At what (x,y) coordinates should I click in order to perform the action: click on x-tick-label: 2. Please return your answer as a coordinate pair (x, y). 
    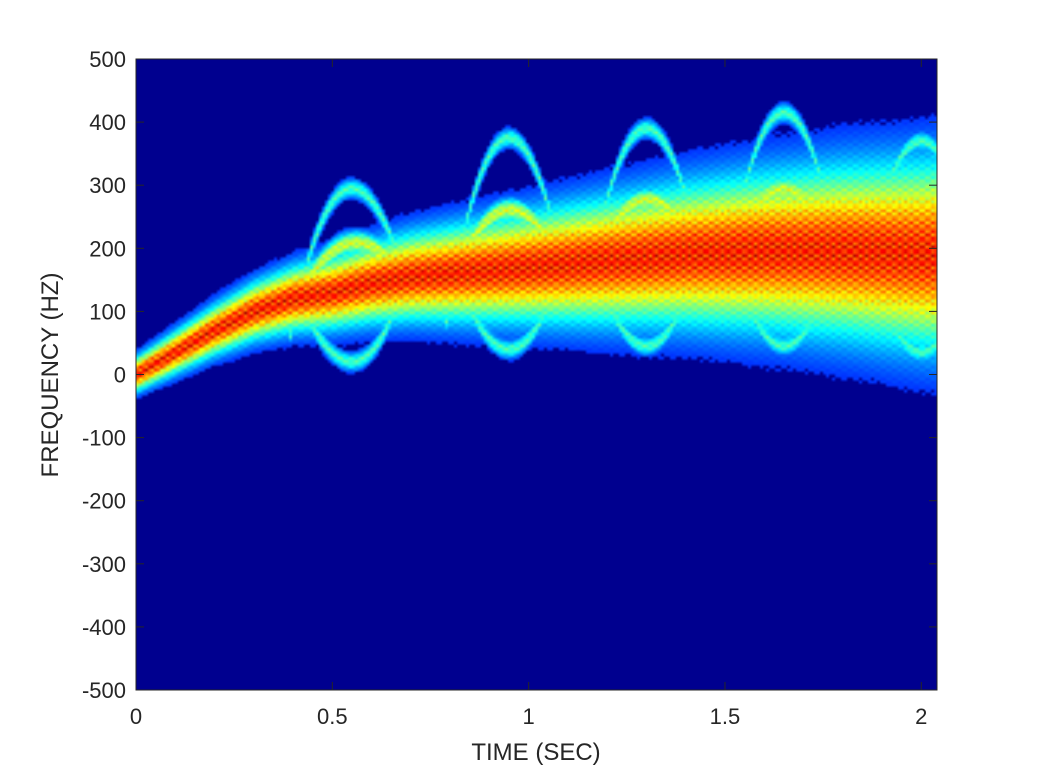
    Looking at the image, I should click on (921, 716).